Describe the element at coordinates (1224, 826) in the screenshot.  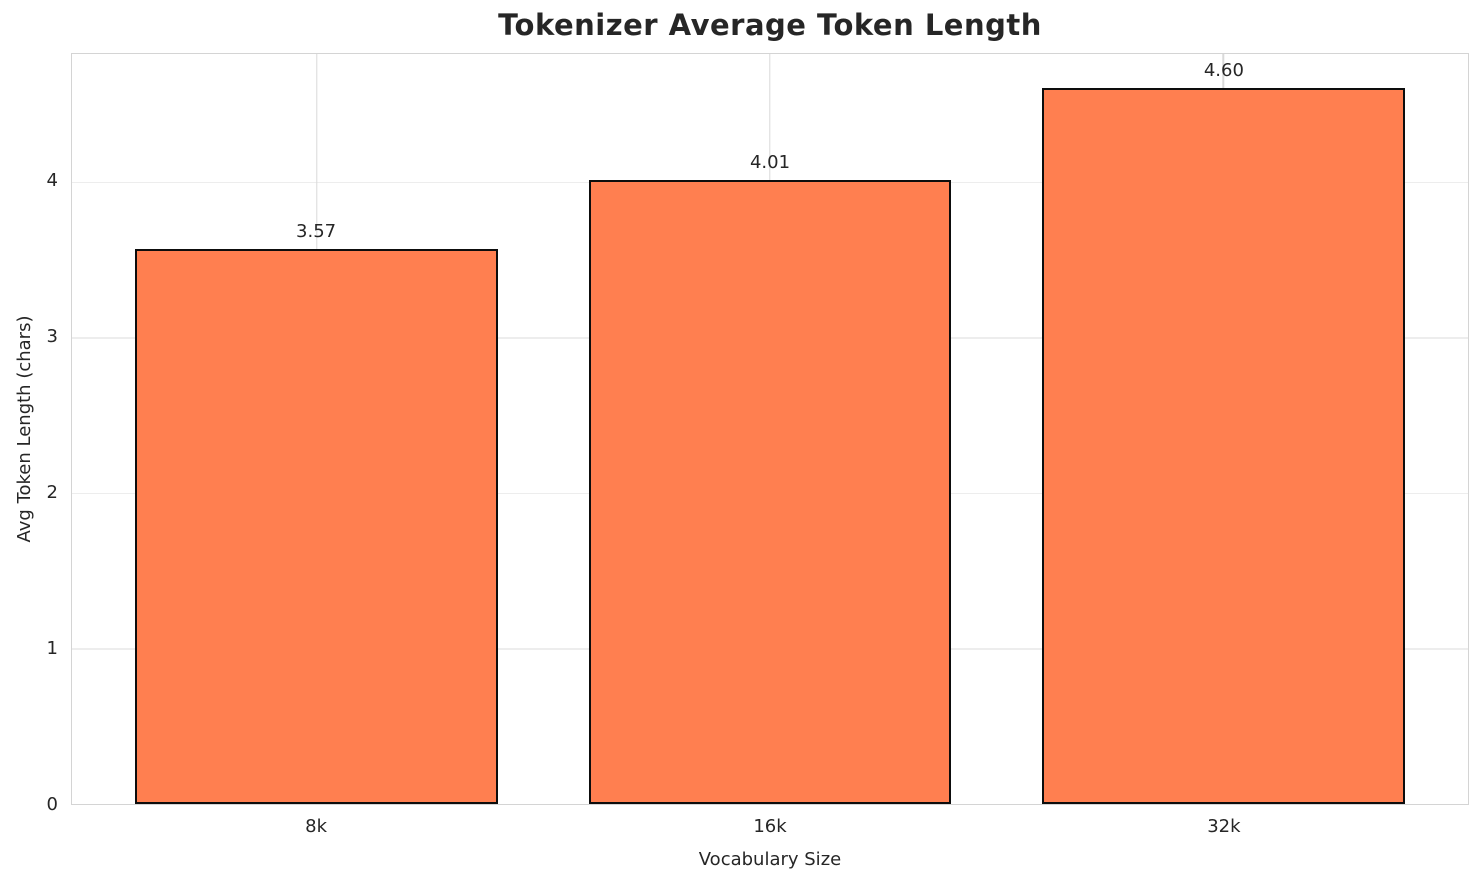
I see `x-tick-label: 32k` at that location.